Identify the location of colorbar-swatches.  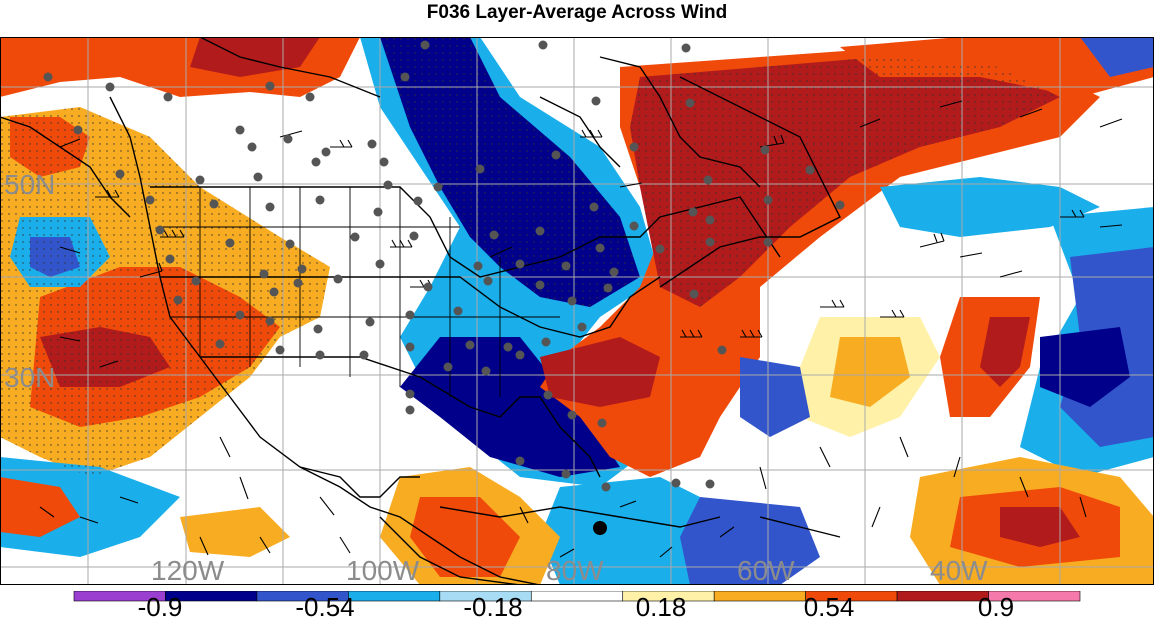
(577, 596).